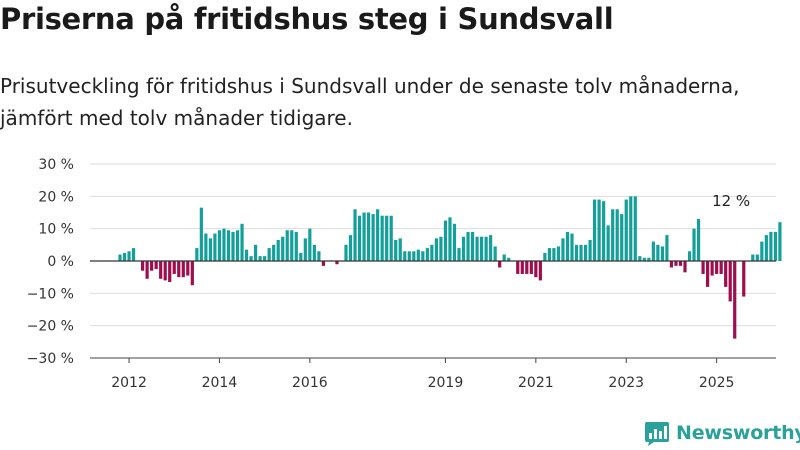  I want to click on x-tick-label: 2025, so click(717, 383).